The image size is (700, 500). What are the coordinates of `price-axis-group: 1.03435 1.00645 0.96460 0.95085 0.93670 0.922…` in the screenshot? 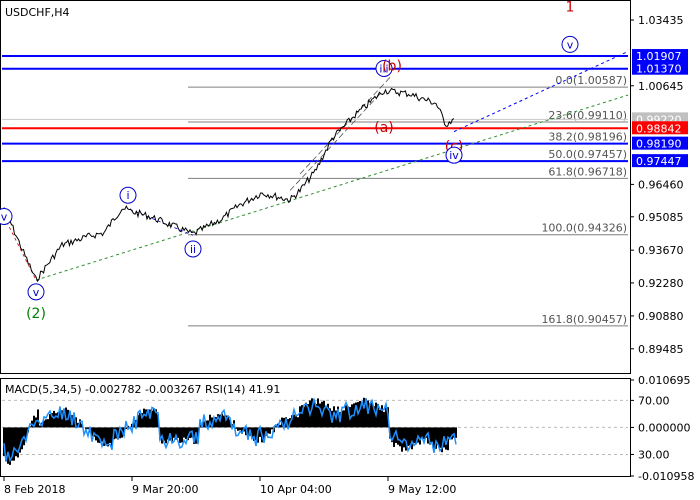 It's located at (657, 185).